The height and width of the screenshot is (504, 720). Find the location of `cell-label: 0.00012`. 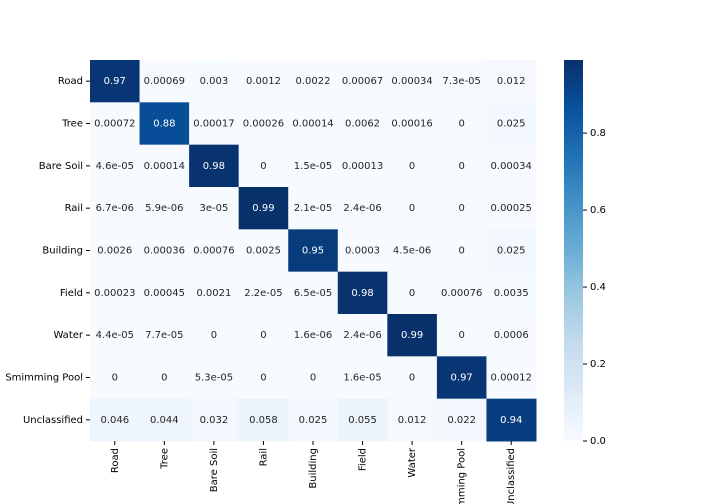

cell-label: 0.00012 is located at coordinates (511, 378).